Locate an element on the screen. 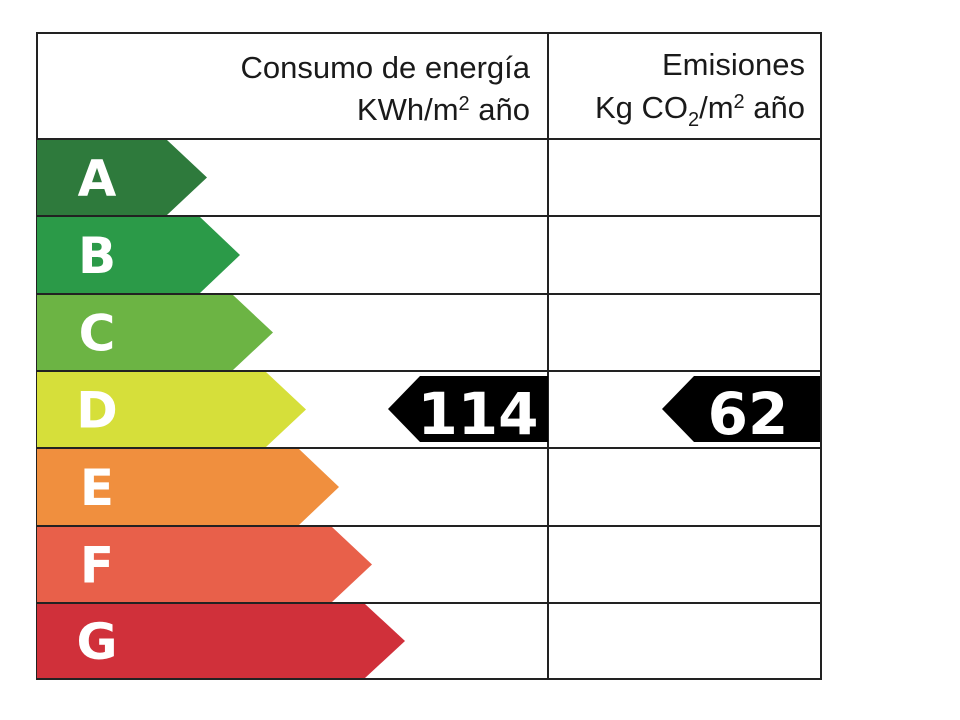 The height and width of the screenshot is (720, 960). rating-letter-a: A is located at coordinates (97, 179).